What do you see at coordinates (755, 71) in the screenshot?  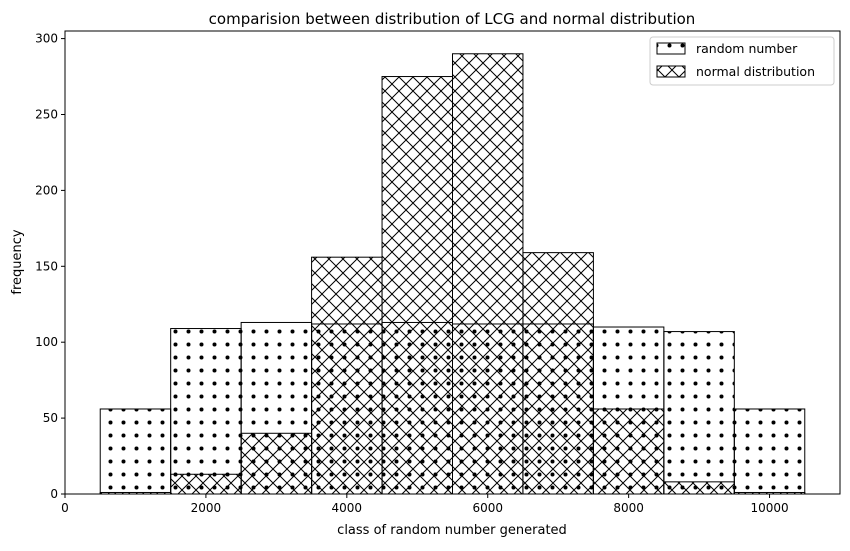 I see `legend-label-normal-distribution: normal distribution` at bounding box center [755, 71].